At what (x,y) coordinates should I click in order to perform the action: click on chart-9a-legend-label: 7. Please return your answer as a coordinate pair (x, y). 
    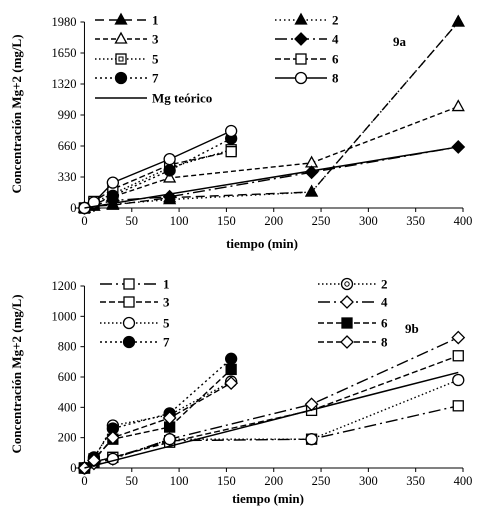
    Looking at the image, I should click on (155, 78).